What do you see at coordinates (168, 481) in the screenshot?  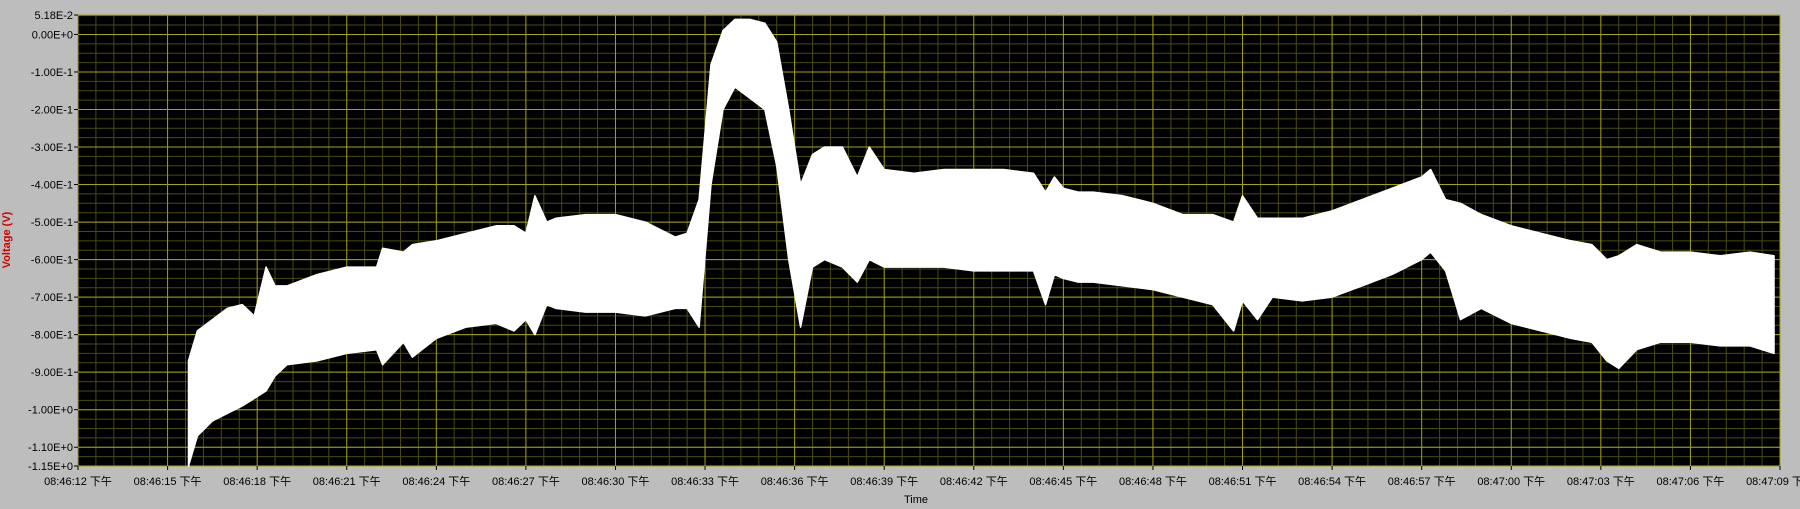 I see `x-tick-label: 08:46:15 下午` at bounding box center [168, 481].